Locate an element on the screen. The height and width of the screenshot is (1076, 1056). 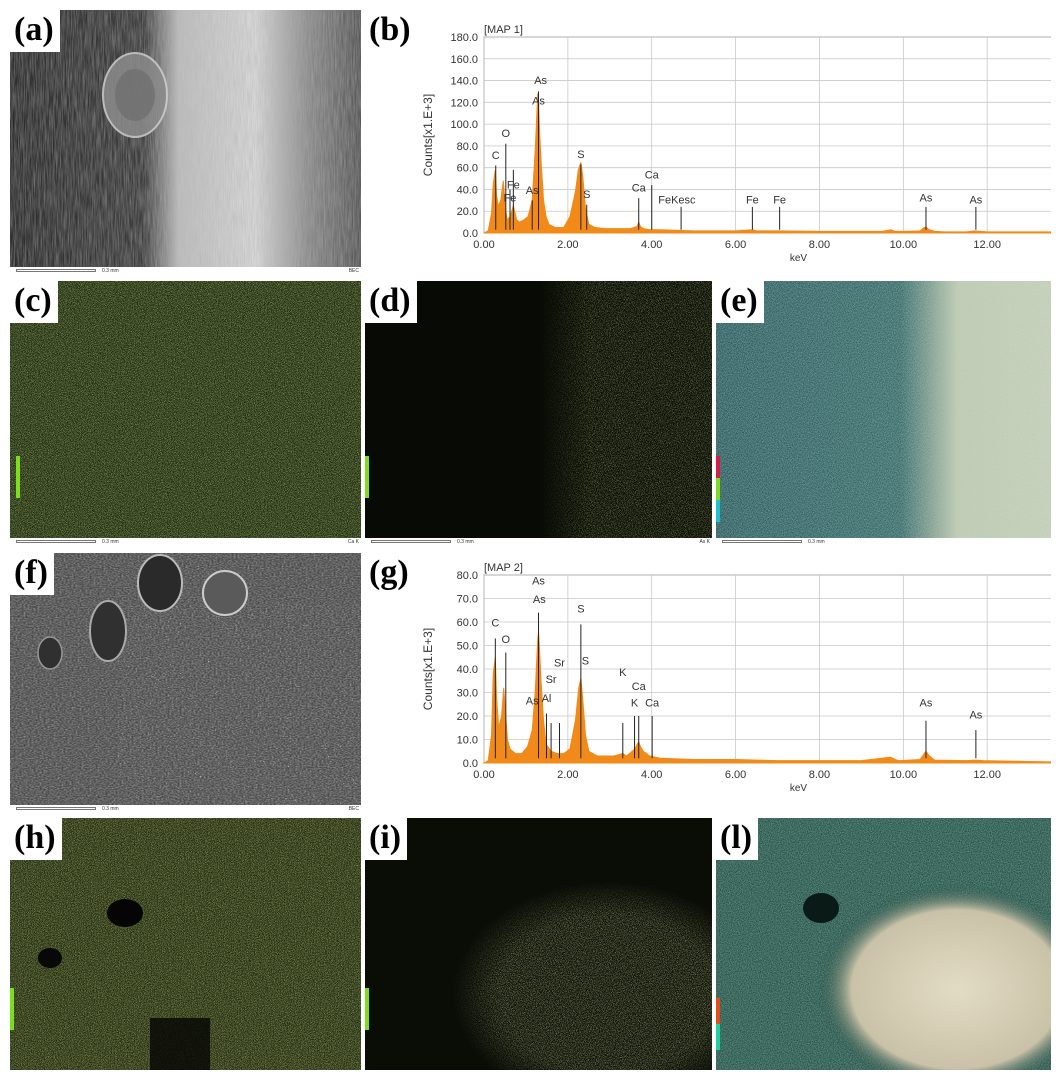
sem-micrograph-f is located at coordinates (185, 683).